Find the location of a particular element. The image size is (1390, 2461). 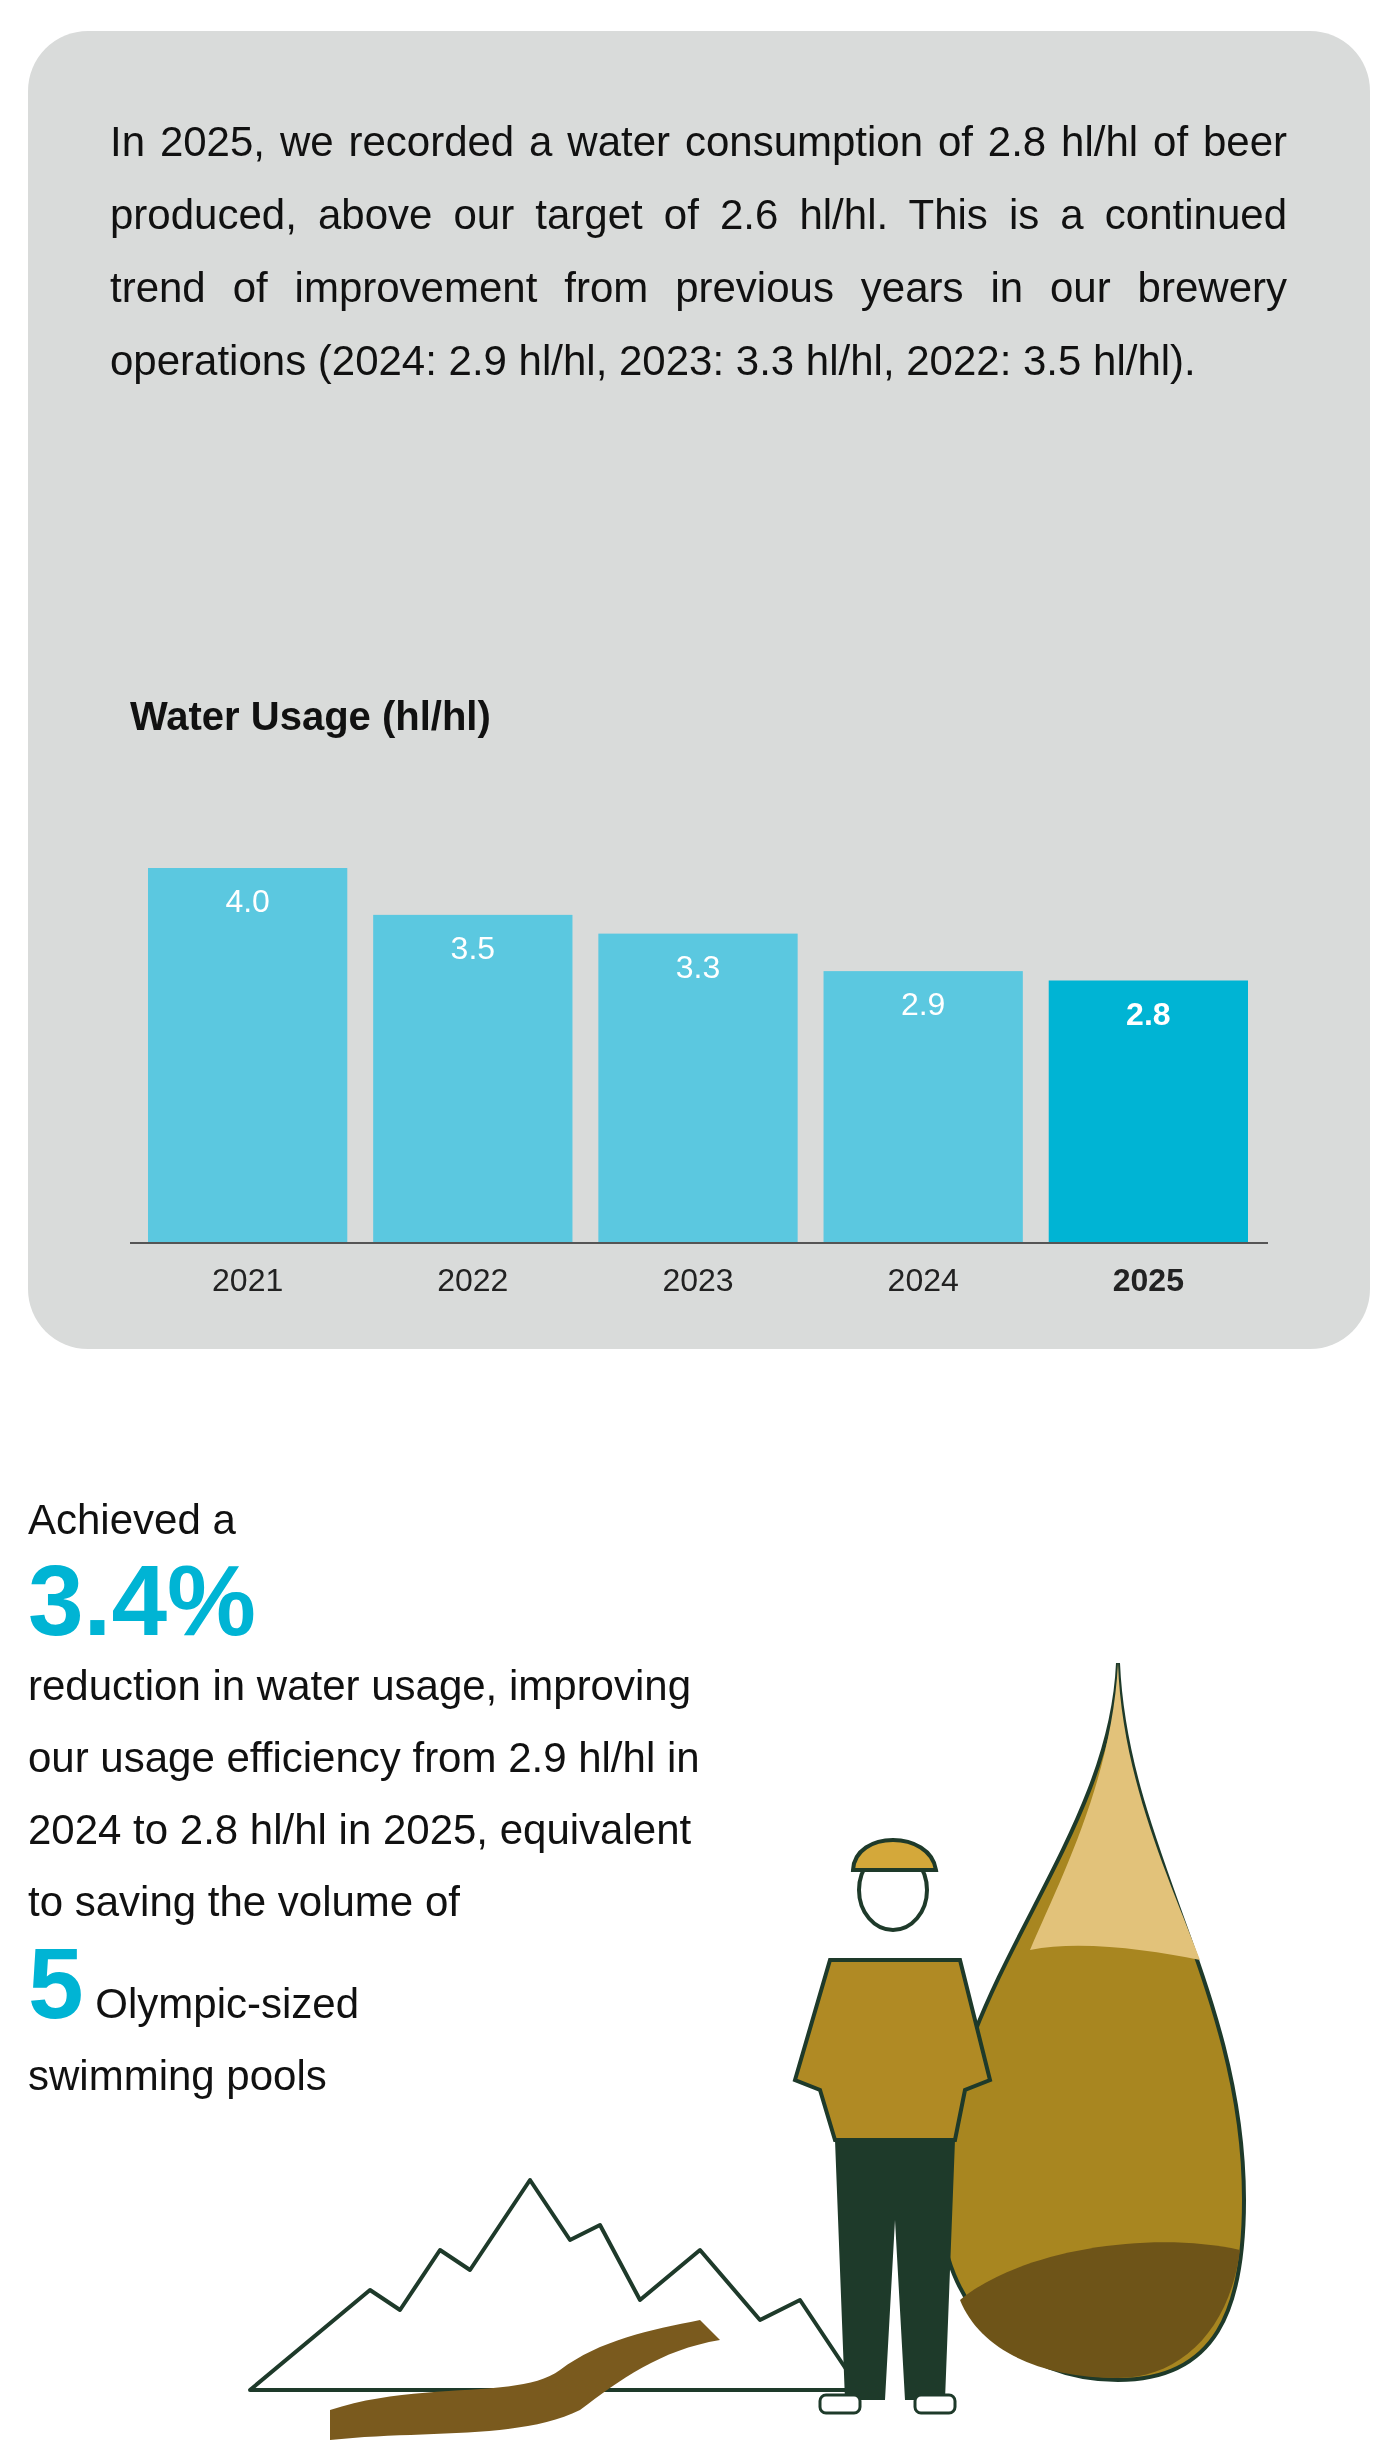

data-label: 4.0 is located at coordinates (247, 901).